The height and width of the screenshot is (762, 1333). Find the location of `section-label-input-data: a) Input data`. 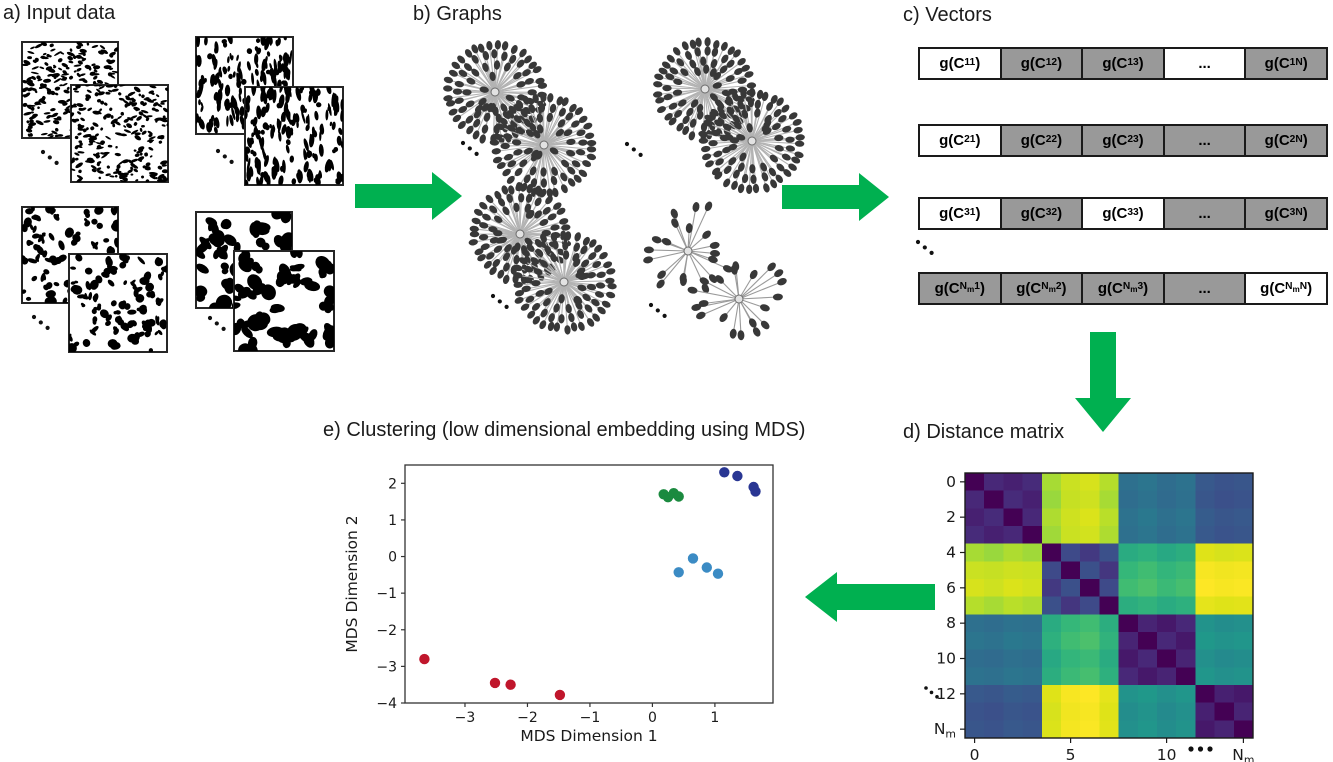

section-label-input-data: a) Input data is located at coordinates (59, 13).